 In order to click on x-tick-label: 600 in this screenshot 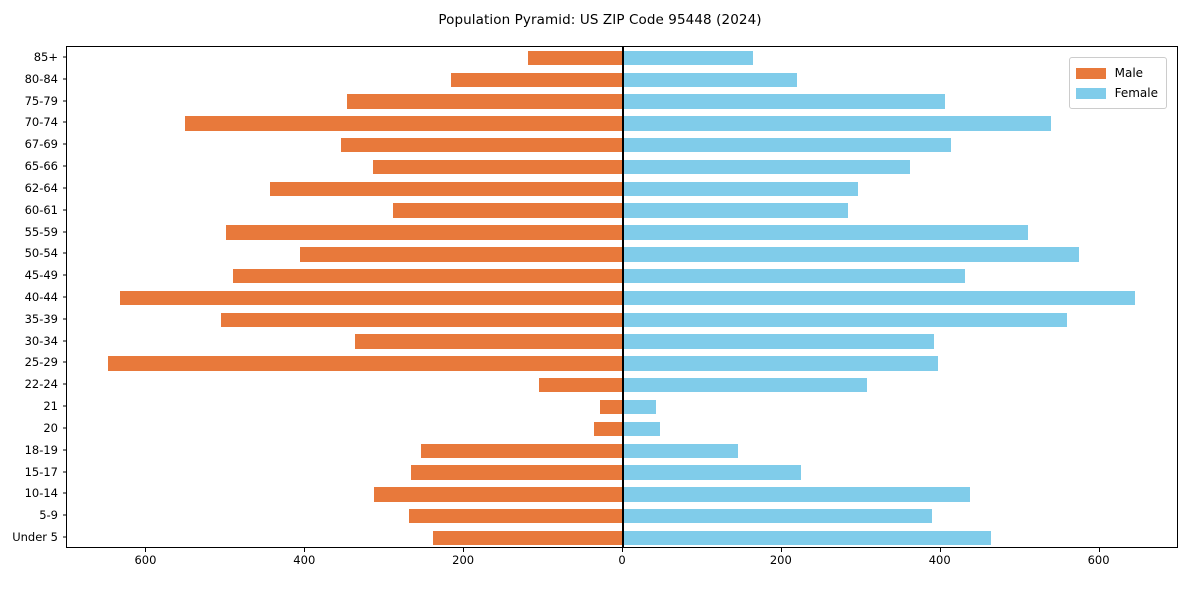, I will do `click(1098, 560)`.